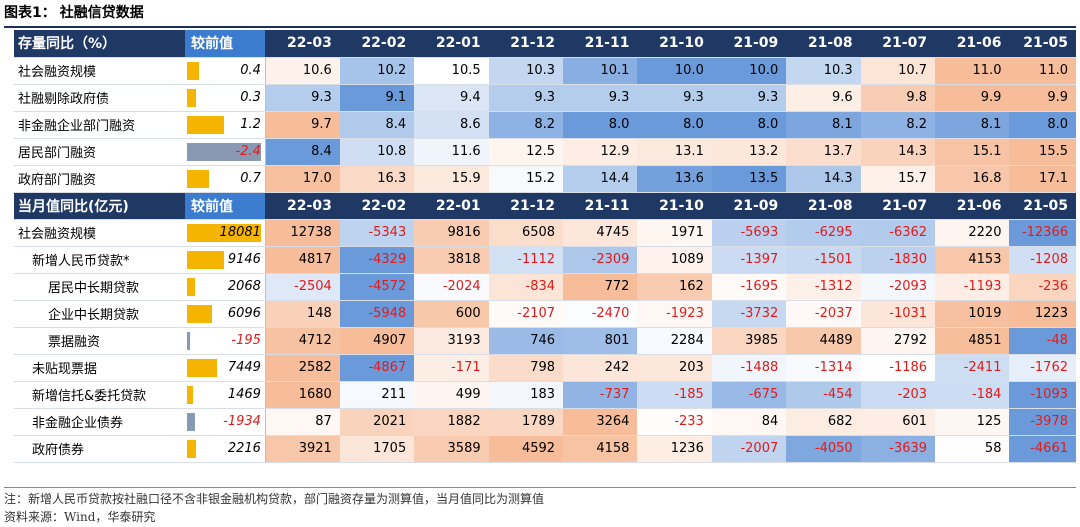 The width and height of the screenshot is (1080, 527). I want to click on value-cell: -1208, so click(1042, 260).